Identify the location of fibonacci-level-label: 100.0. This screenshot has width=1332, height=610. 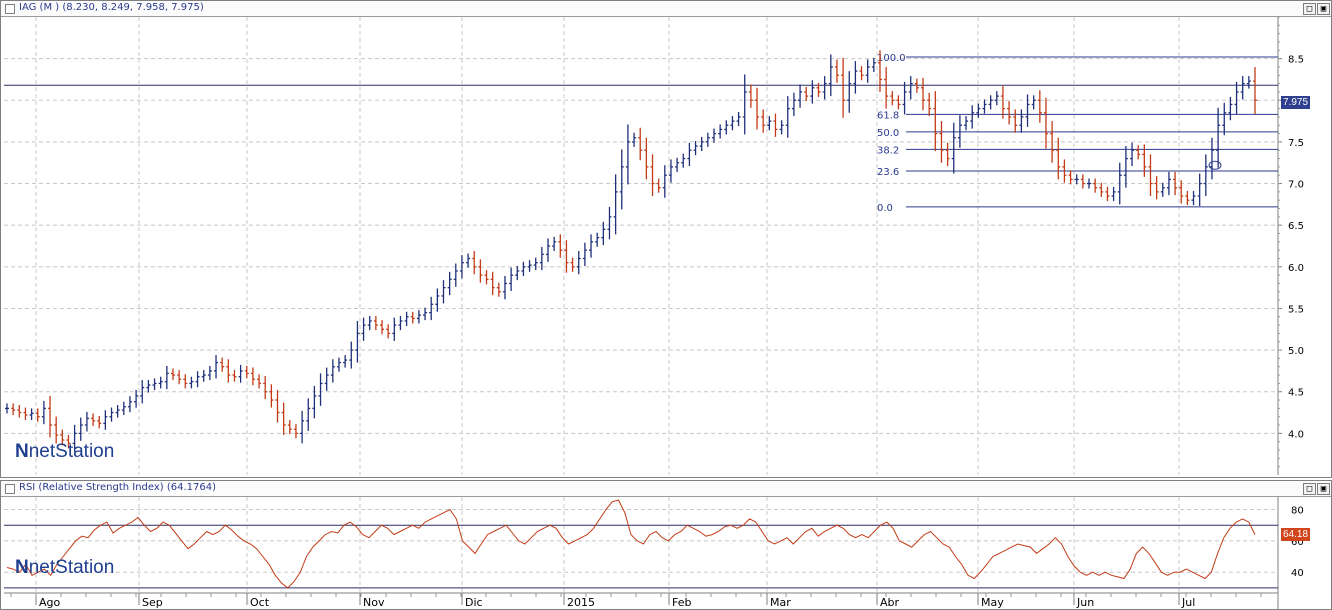
(891, 58).